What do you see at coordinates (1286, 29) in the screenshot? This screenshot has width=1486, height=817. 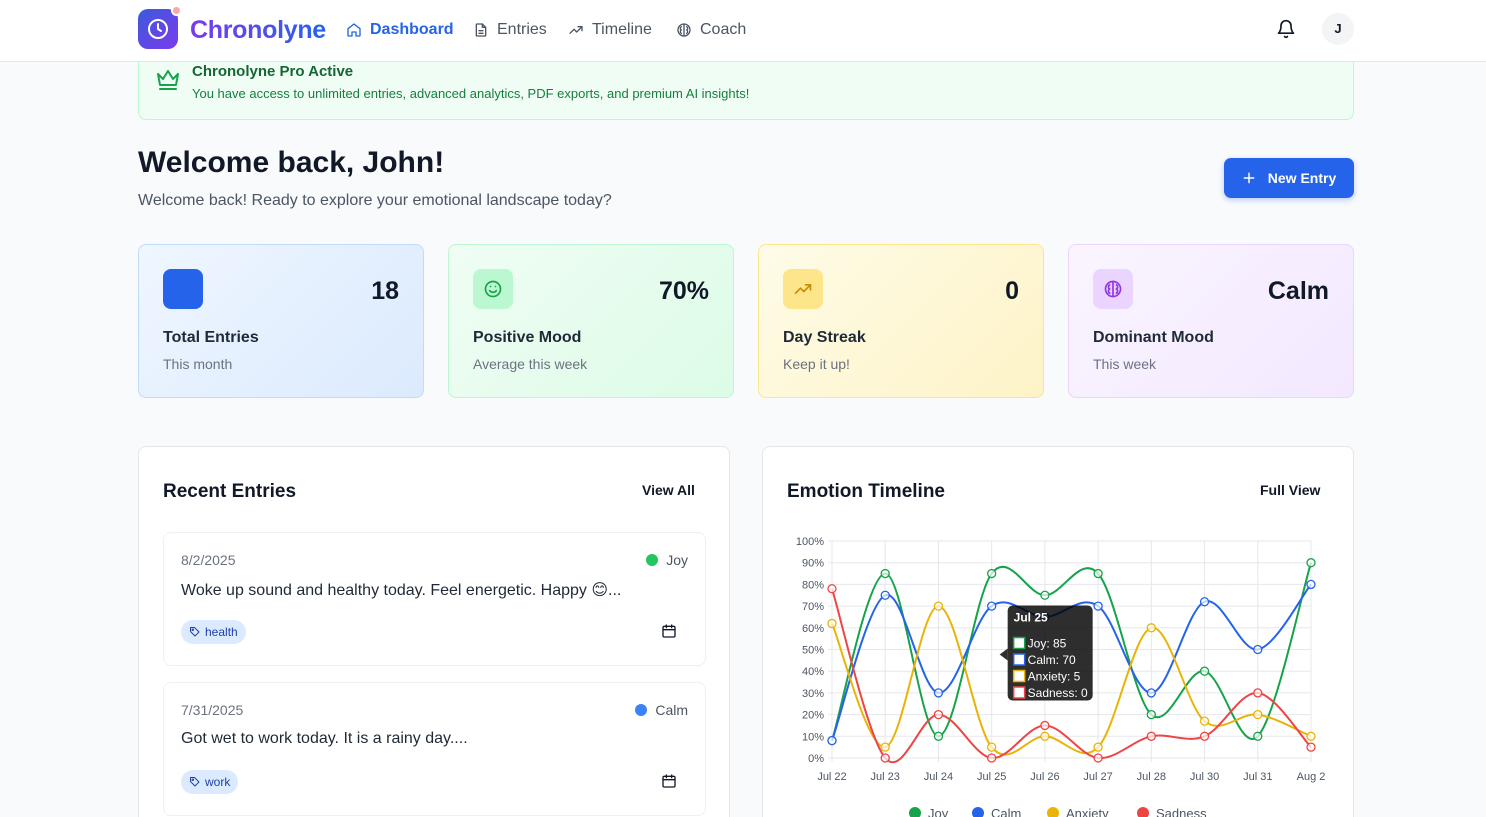 I see `bell-icon` at bounding box center [1286, 29].